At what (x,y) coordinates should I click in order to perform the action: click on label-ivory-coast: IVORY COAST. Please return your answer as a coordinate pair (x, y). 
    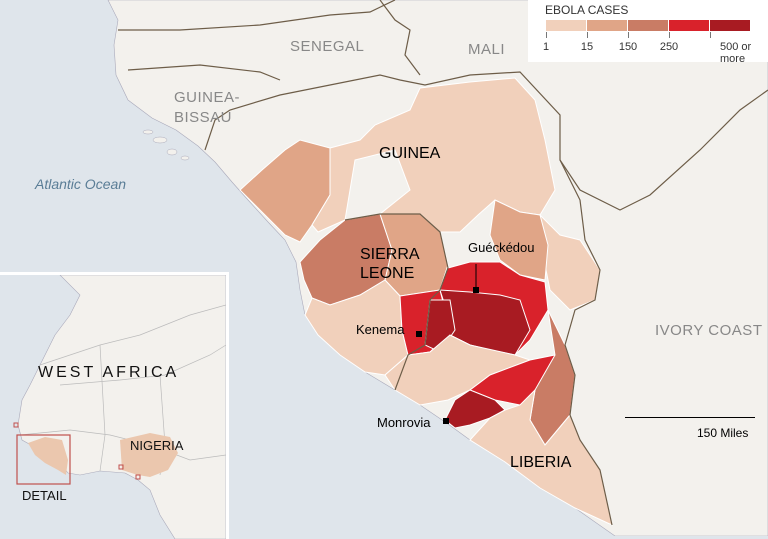
    Looking at the image, I should click on (709, 330).